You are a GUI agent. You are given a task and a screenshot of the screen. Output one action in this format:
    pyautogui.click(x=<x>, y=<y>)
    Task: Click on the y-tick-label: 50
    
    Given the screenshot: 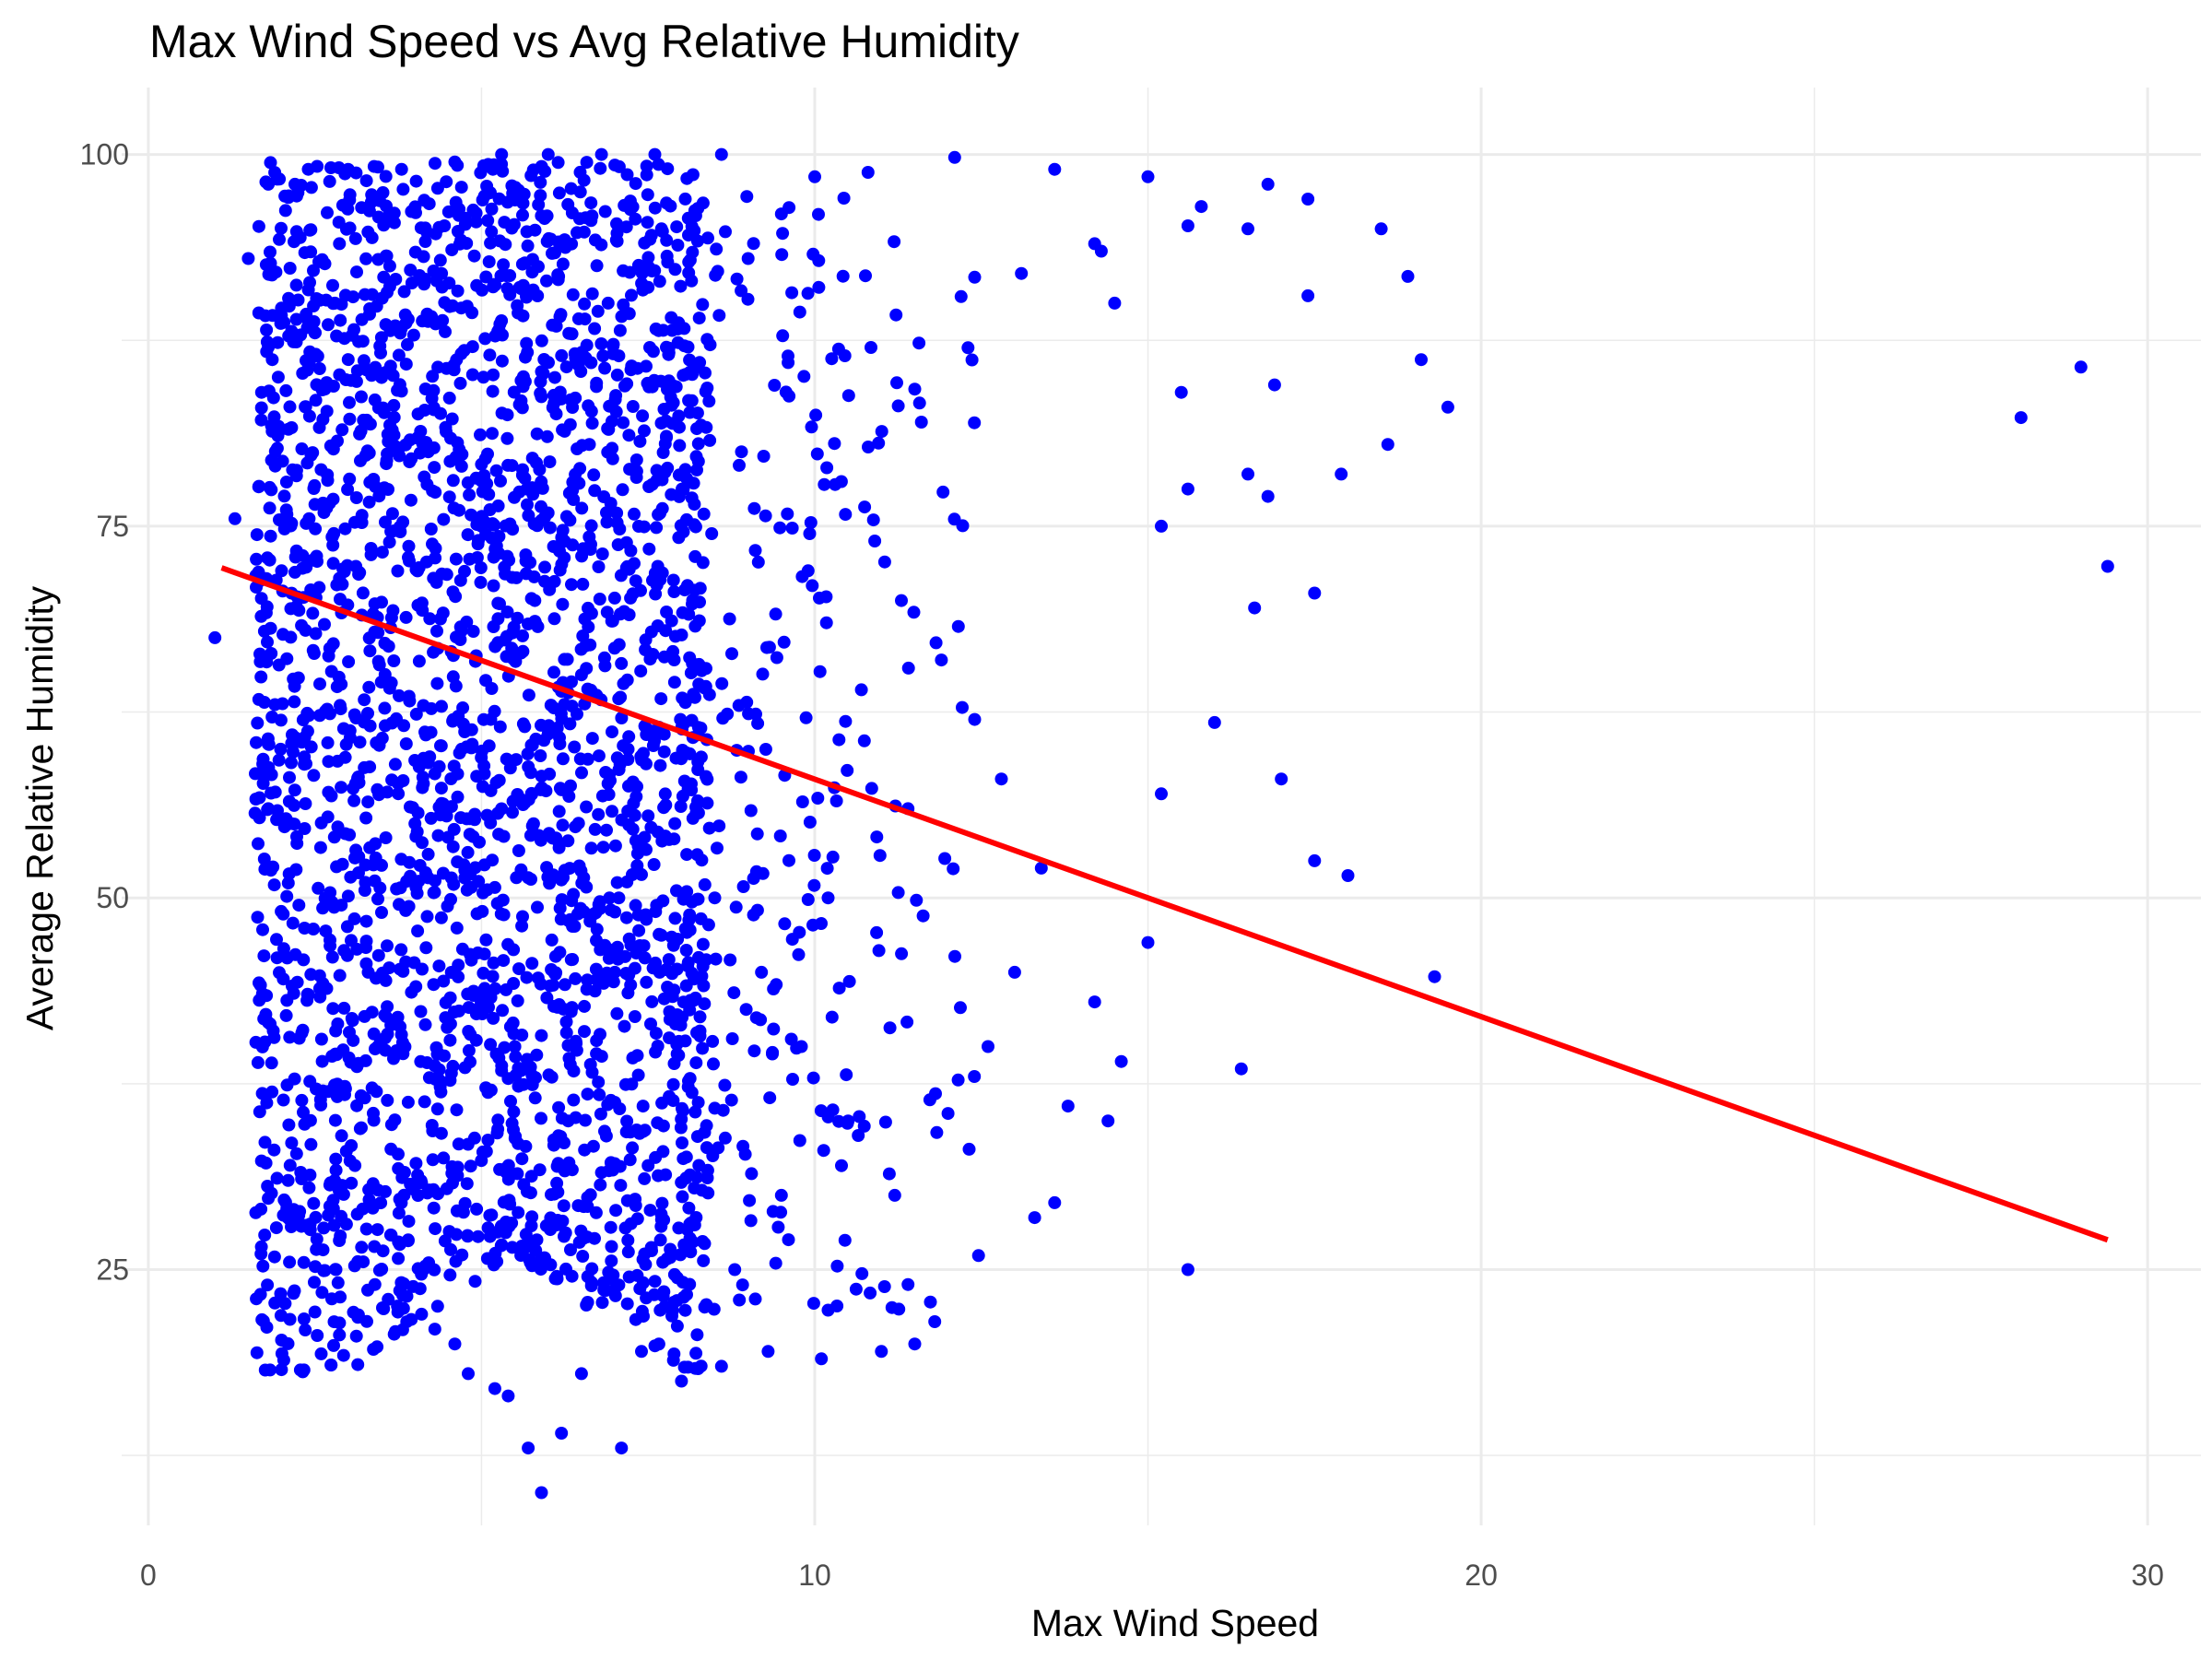 What is the action you would take?
    pyautogui.click(x=112, y=897)
    